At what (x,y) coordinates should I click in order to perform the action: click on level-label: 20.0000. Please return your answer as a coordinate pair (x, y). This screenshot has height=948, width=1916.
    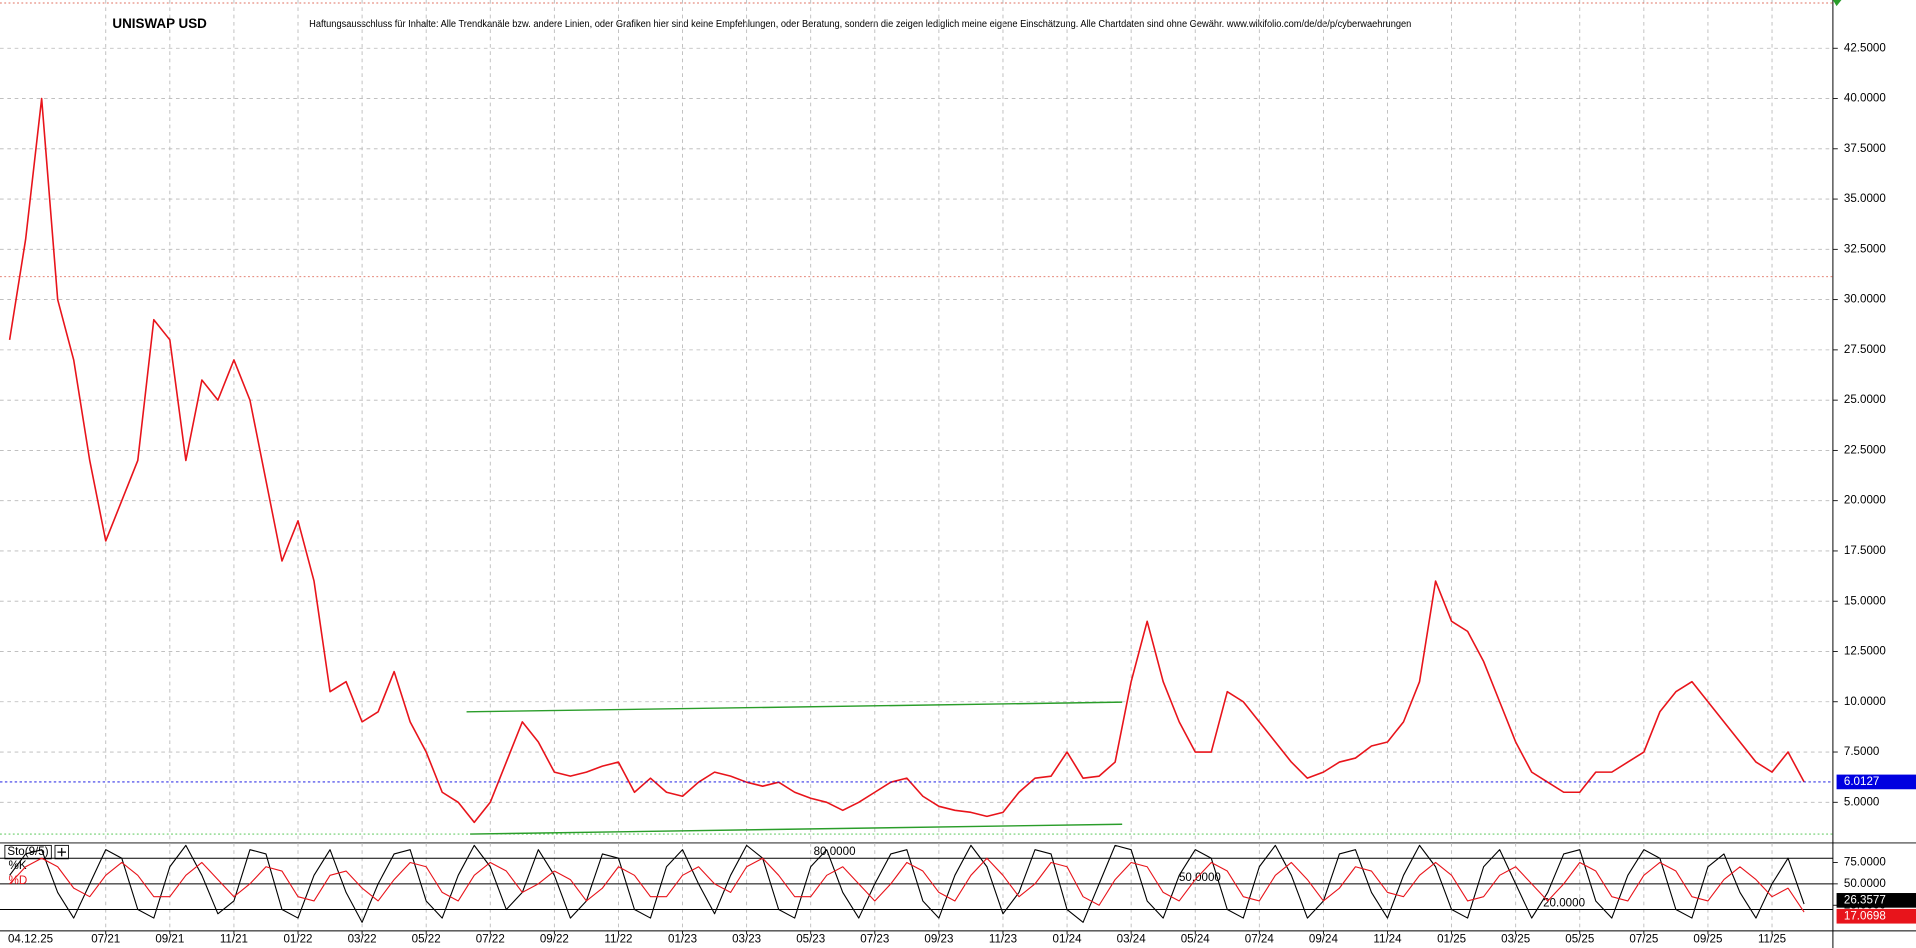
    Looking at the image, I should click on (1564, 902).